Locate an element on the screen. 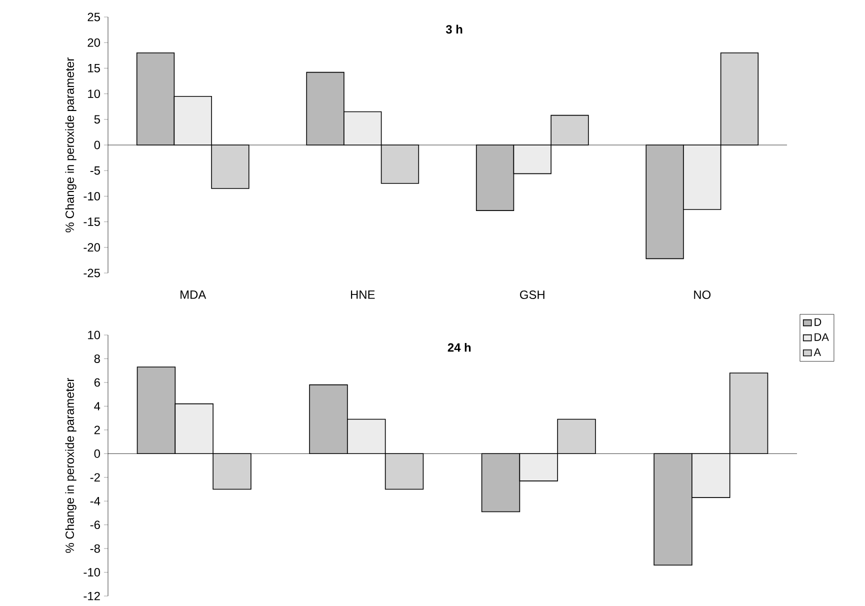 The width and height of the screenshot is (865, 606). y-tick-label: 6 is located at coordinates (97, 382).